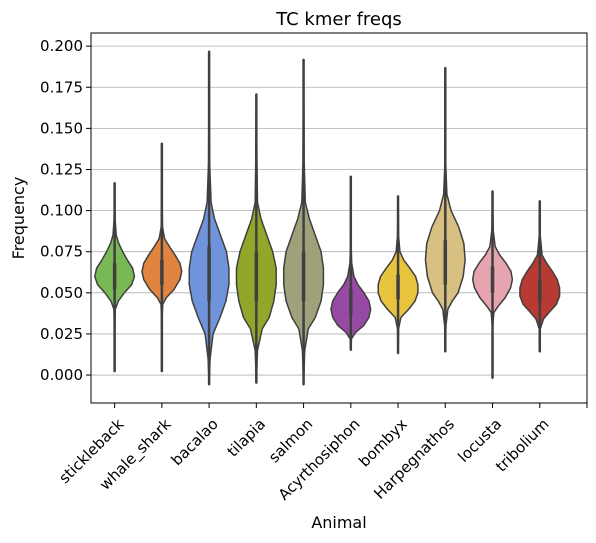 The image size is (596, 543). What do you see at coordinates (18, 218) in the screenshot?
I see `y-axis-title: Frequency` at bounding box center [18, 218].